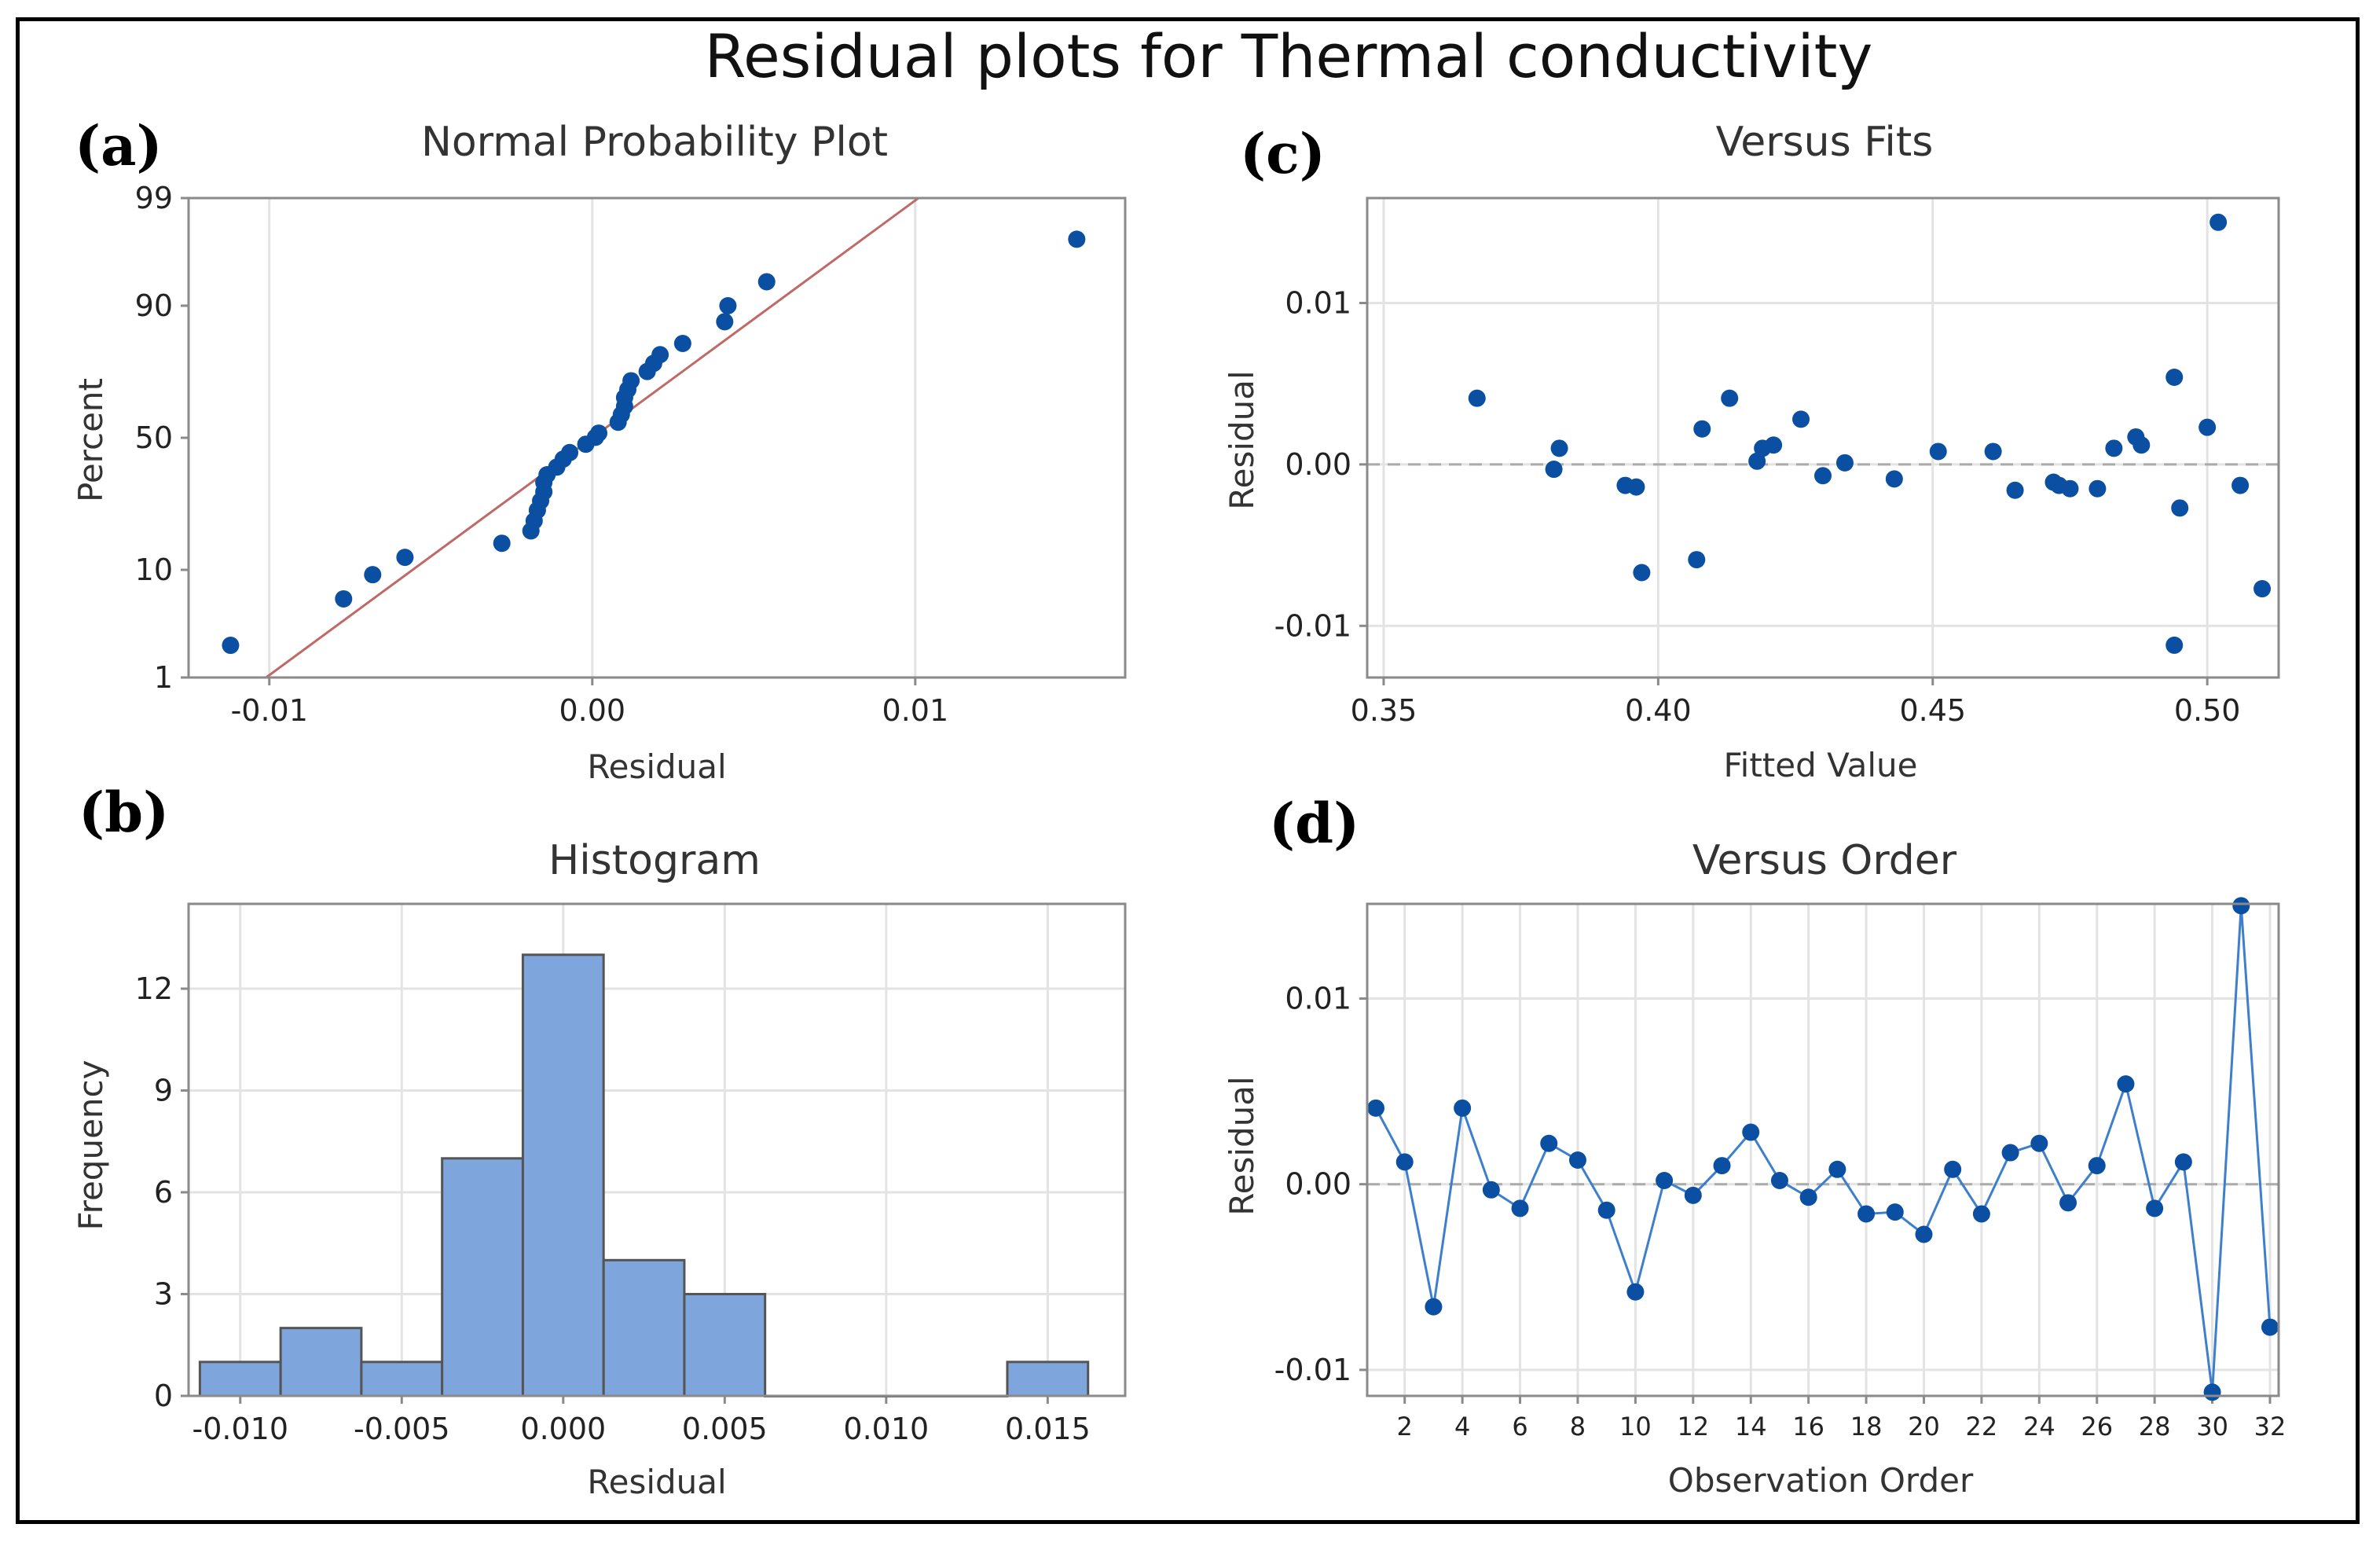 This screenshot has width=2380, height=1546. I want to click on panel-b-x-tick-label: 0.005, so click(725, 1429).